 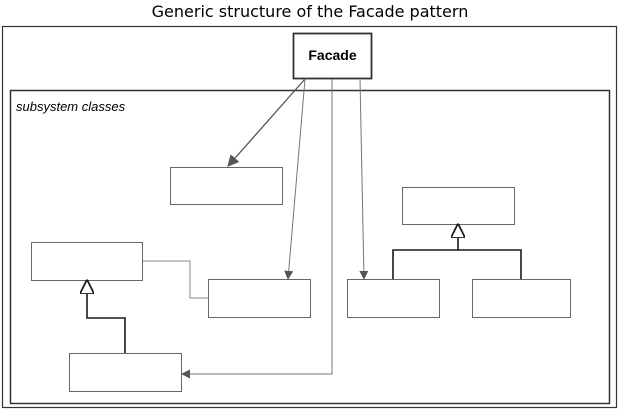 I want to click on facade-label: Facade, so click(x=332, y=55).